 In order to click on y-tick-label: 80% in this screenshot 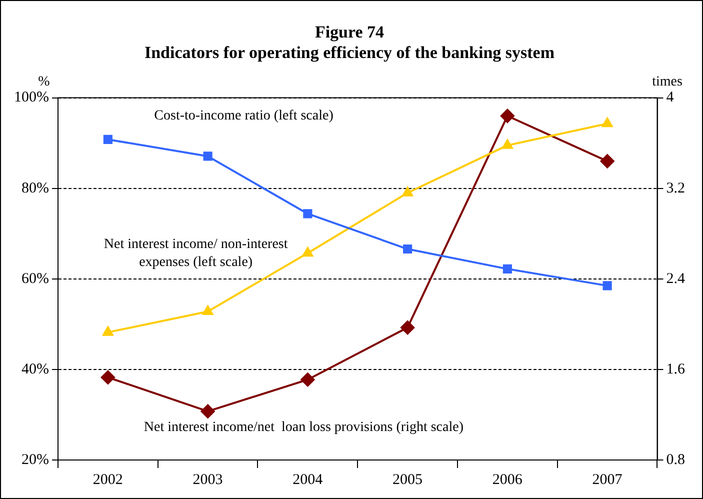, I will do `click(35, 188)`.